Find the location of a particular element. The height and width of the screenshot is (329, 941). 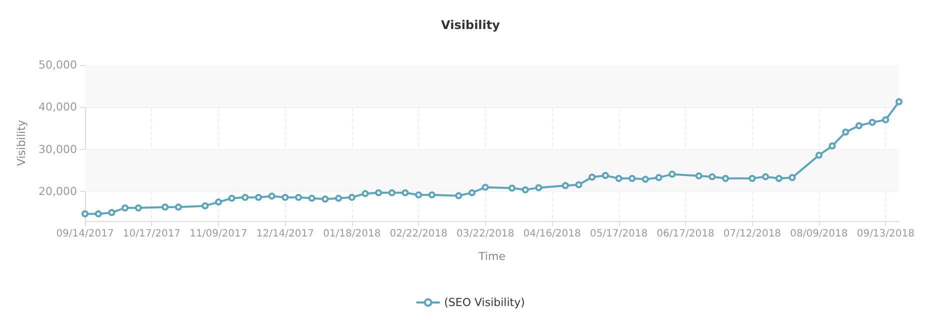

x-tick-label: 04/16/2018 is located at coordinates (552, 234).